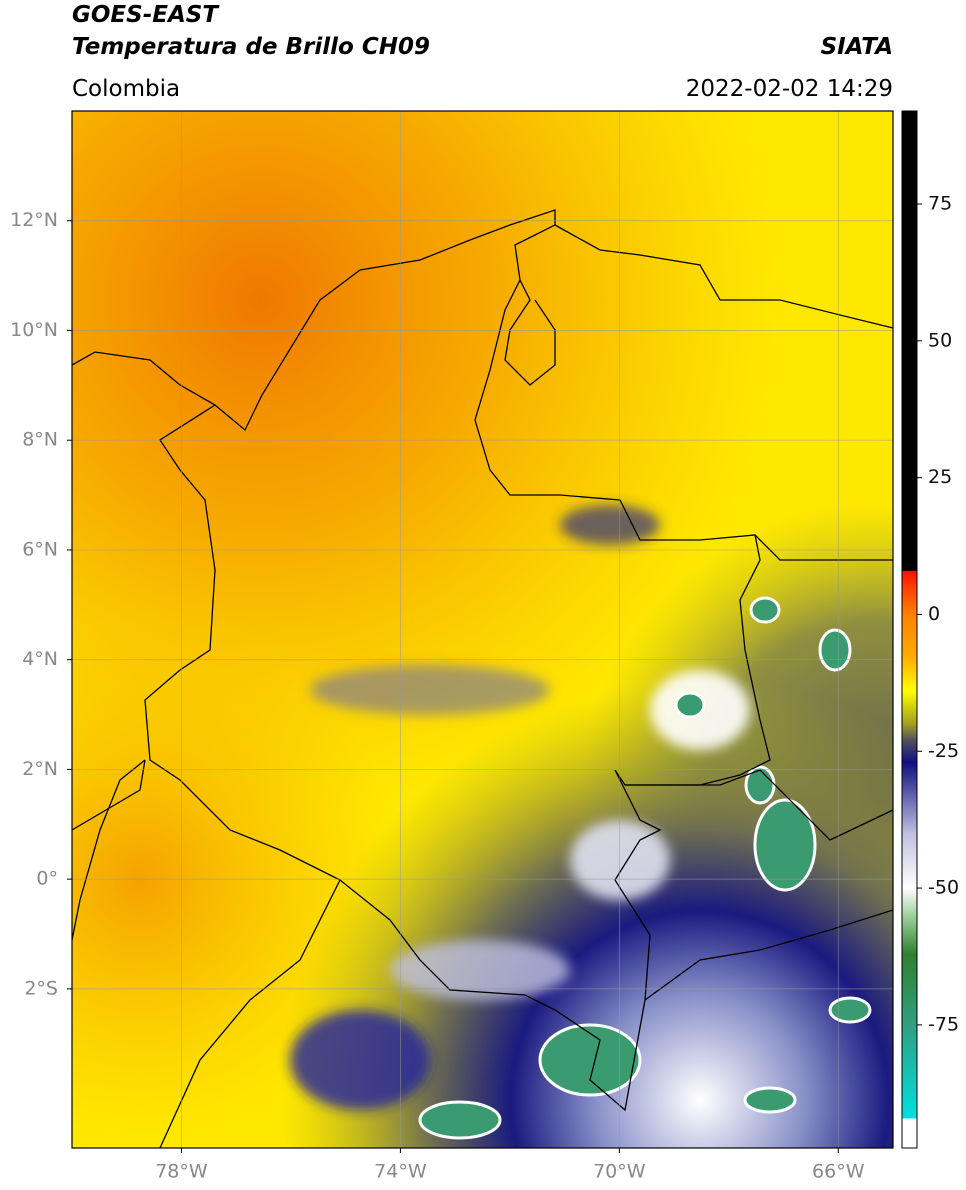 The width and height of the screenshot is (966, 1190). Describe the element at coordinates (909, 629) in the screenshot. I see `colorbar` at that location.